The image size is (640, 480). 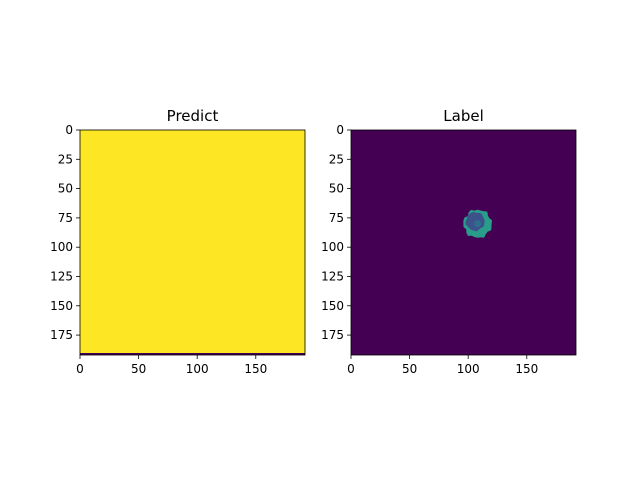 I want to click on panel-title: Predict, so click(x=193, y=116).